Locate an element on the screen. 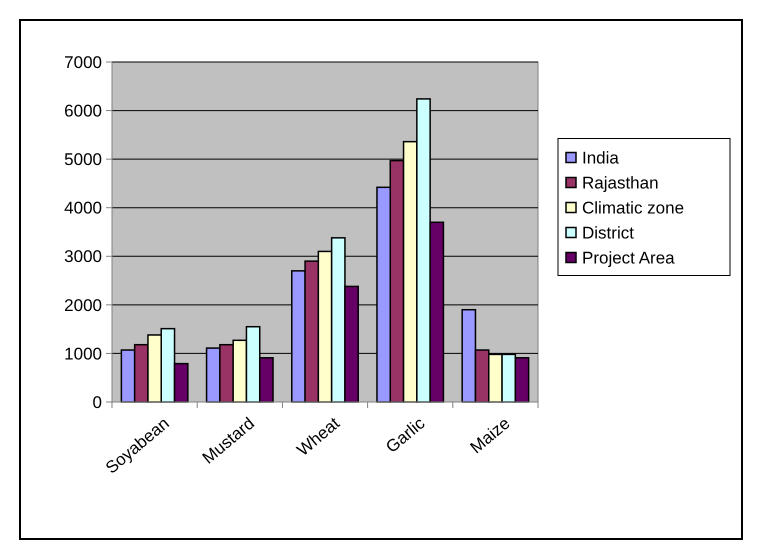 This screenshot has height=555, width=758. legend-label: India is located at coordinates (601, 158).